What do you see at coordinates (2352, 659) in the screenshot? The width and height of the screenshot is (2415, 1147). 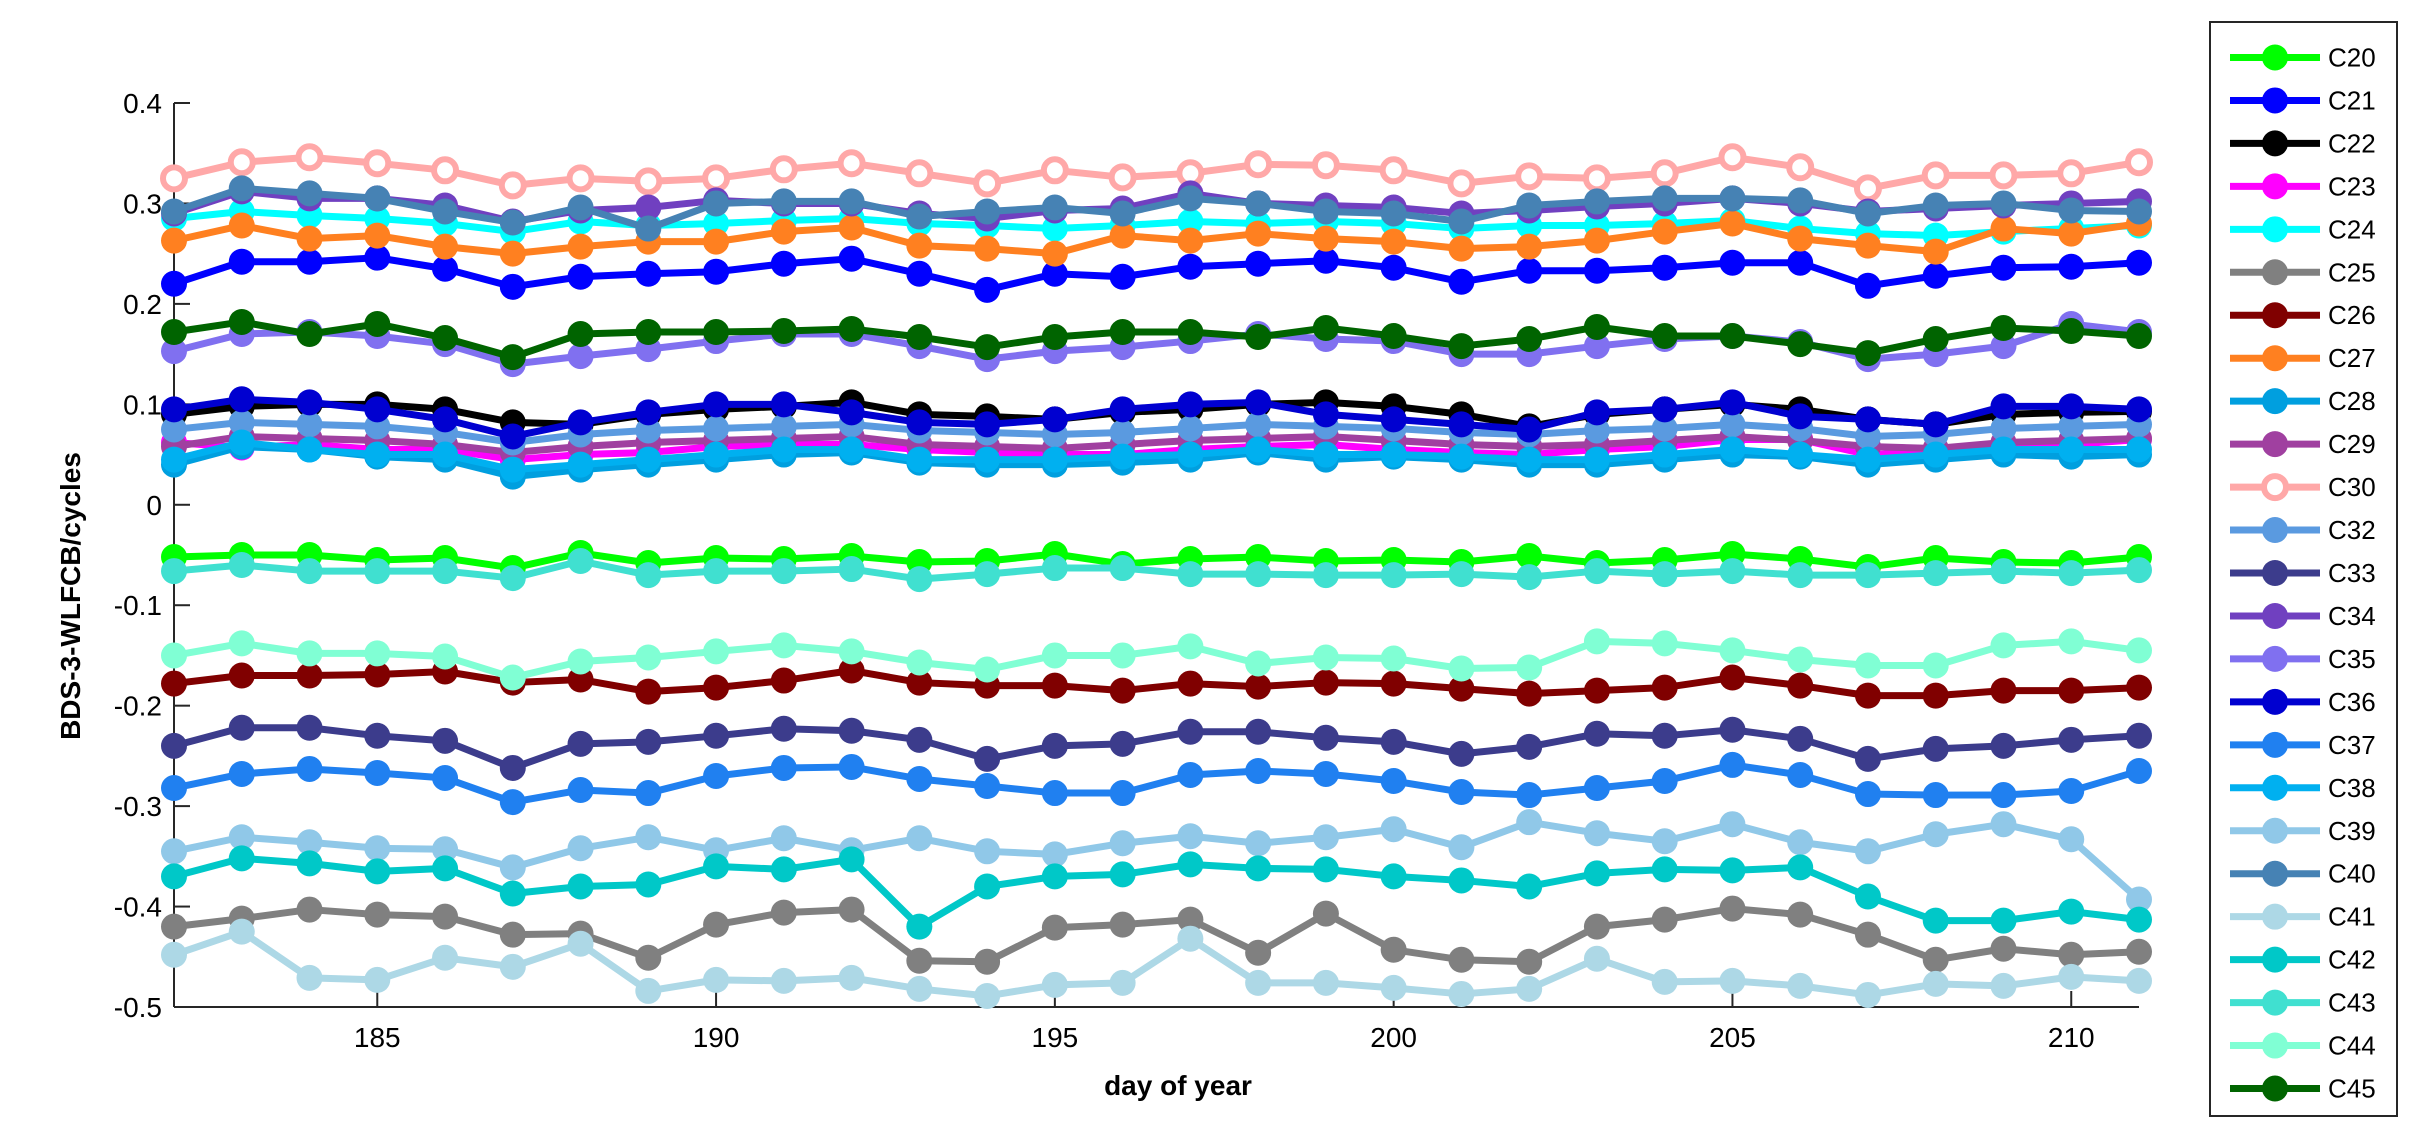 I see `legend-label: C35` at bounding box center [2352, 659].